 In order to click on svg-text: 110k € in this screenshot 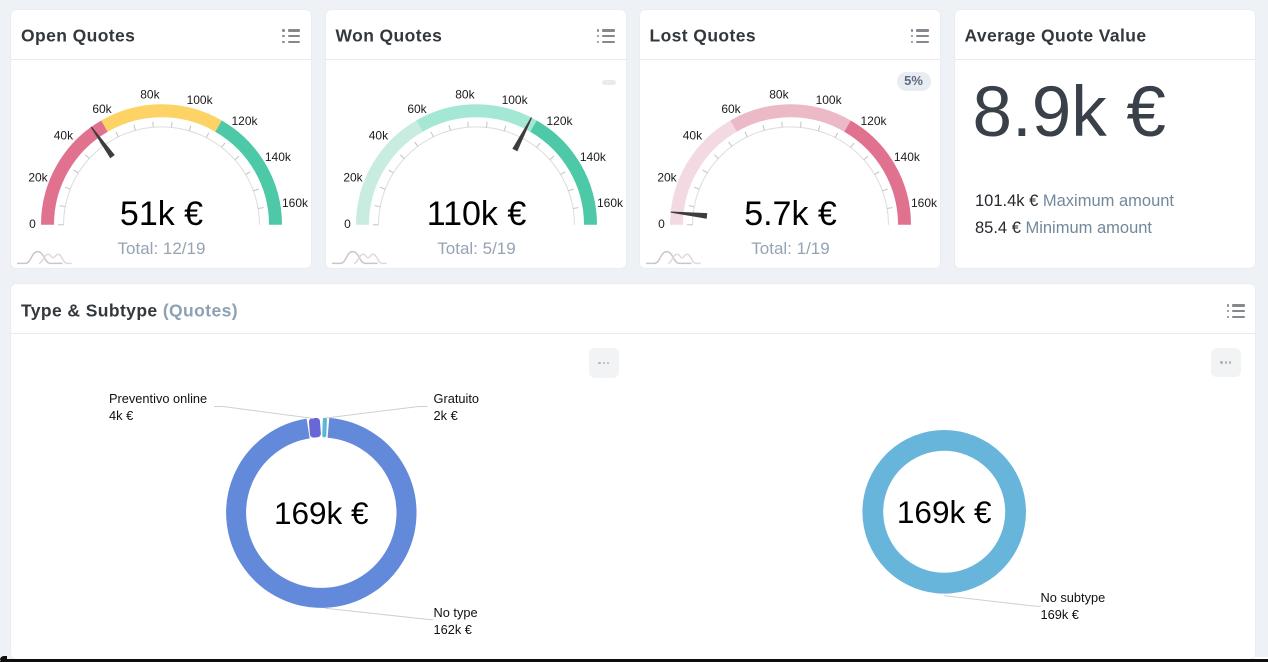, I will do `click(476, 213)`.